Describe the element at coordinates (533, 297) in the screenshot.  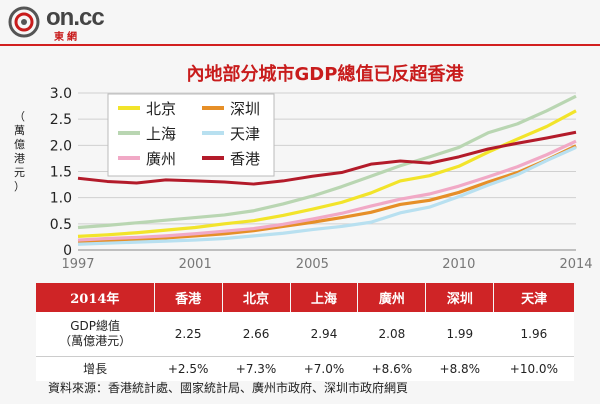
I see `table-city-header: 天津` at that location.